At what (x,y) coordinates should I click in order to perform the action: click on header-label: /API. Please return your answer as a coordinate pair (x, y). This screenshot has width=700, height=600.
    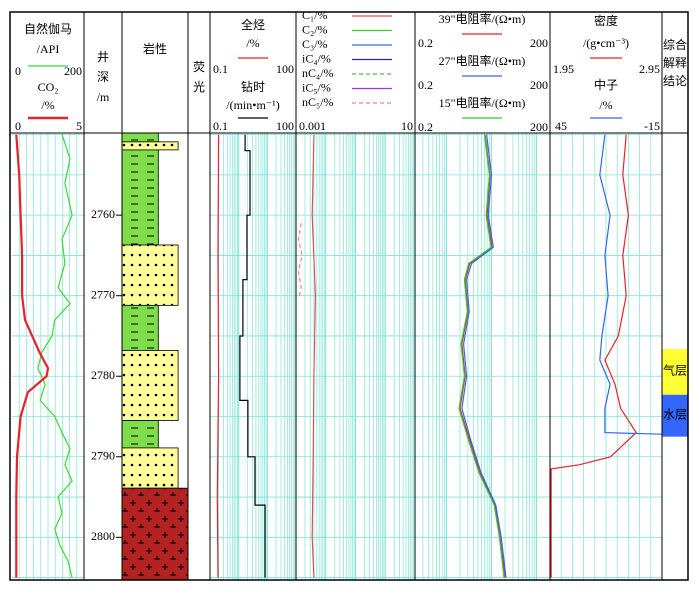
    Looking at the image, I should click on (48, 49).